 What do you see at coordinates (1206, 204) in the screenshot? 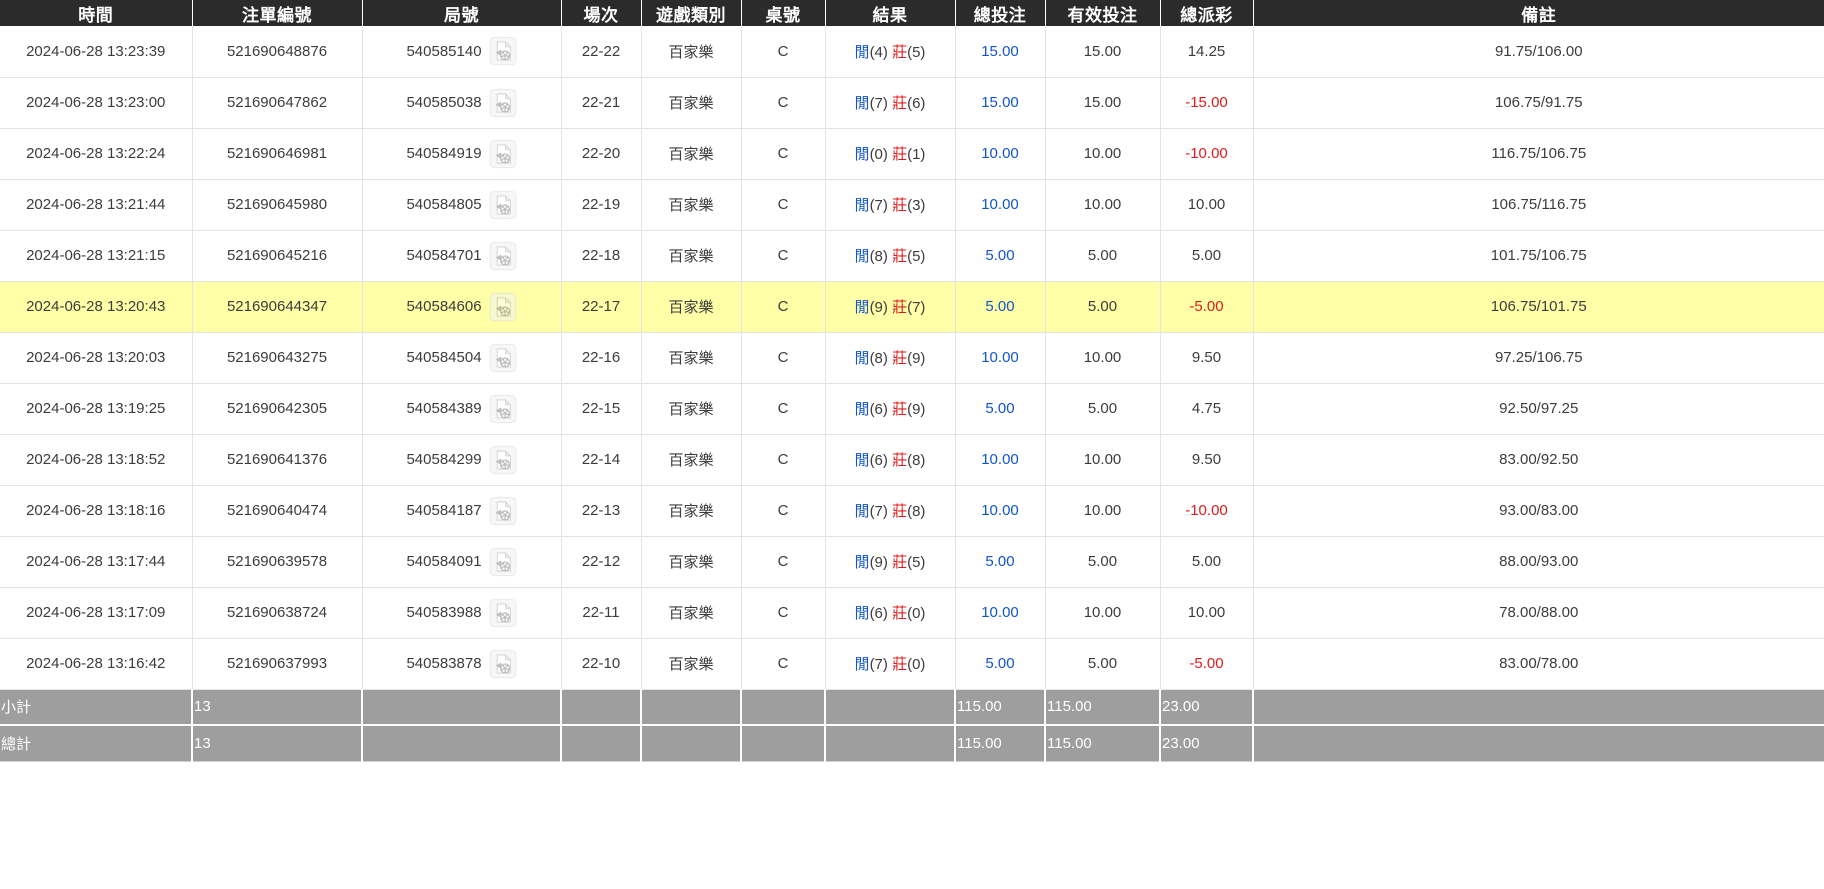
I see `total-payout: 10.00` at bounding box center [1206, 204].